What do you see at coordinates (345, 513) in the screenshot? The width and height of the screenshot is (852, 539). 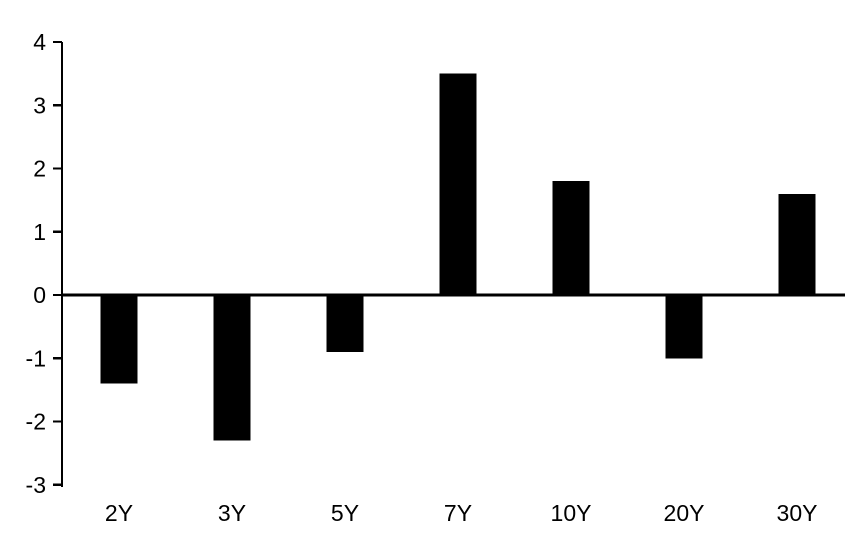 I see `x-tick-label: 5Y` at bounding box center [345, 513].